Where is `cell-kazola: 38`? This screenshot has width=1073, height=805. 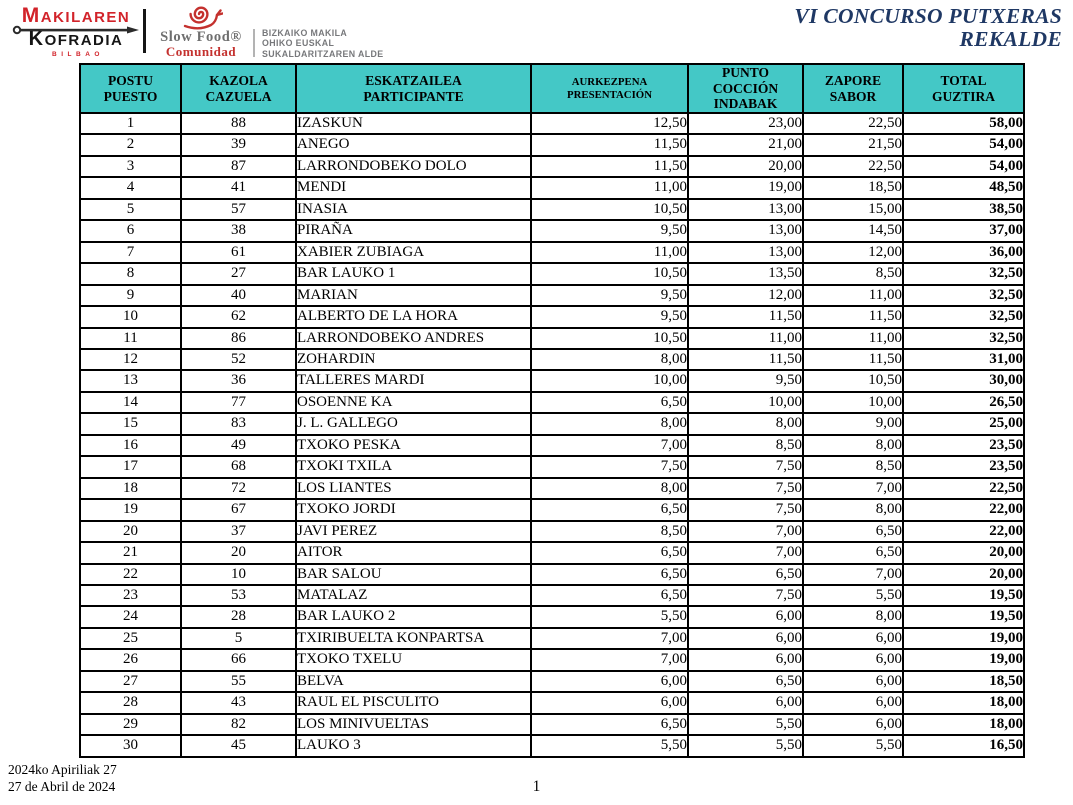
cell-kazola: 38 is located at coordinates (238, 231).